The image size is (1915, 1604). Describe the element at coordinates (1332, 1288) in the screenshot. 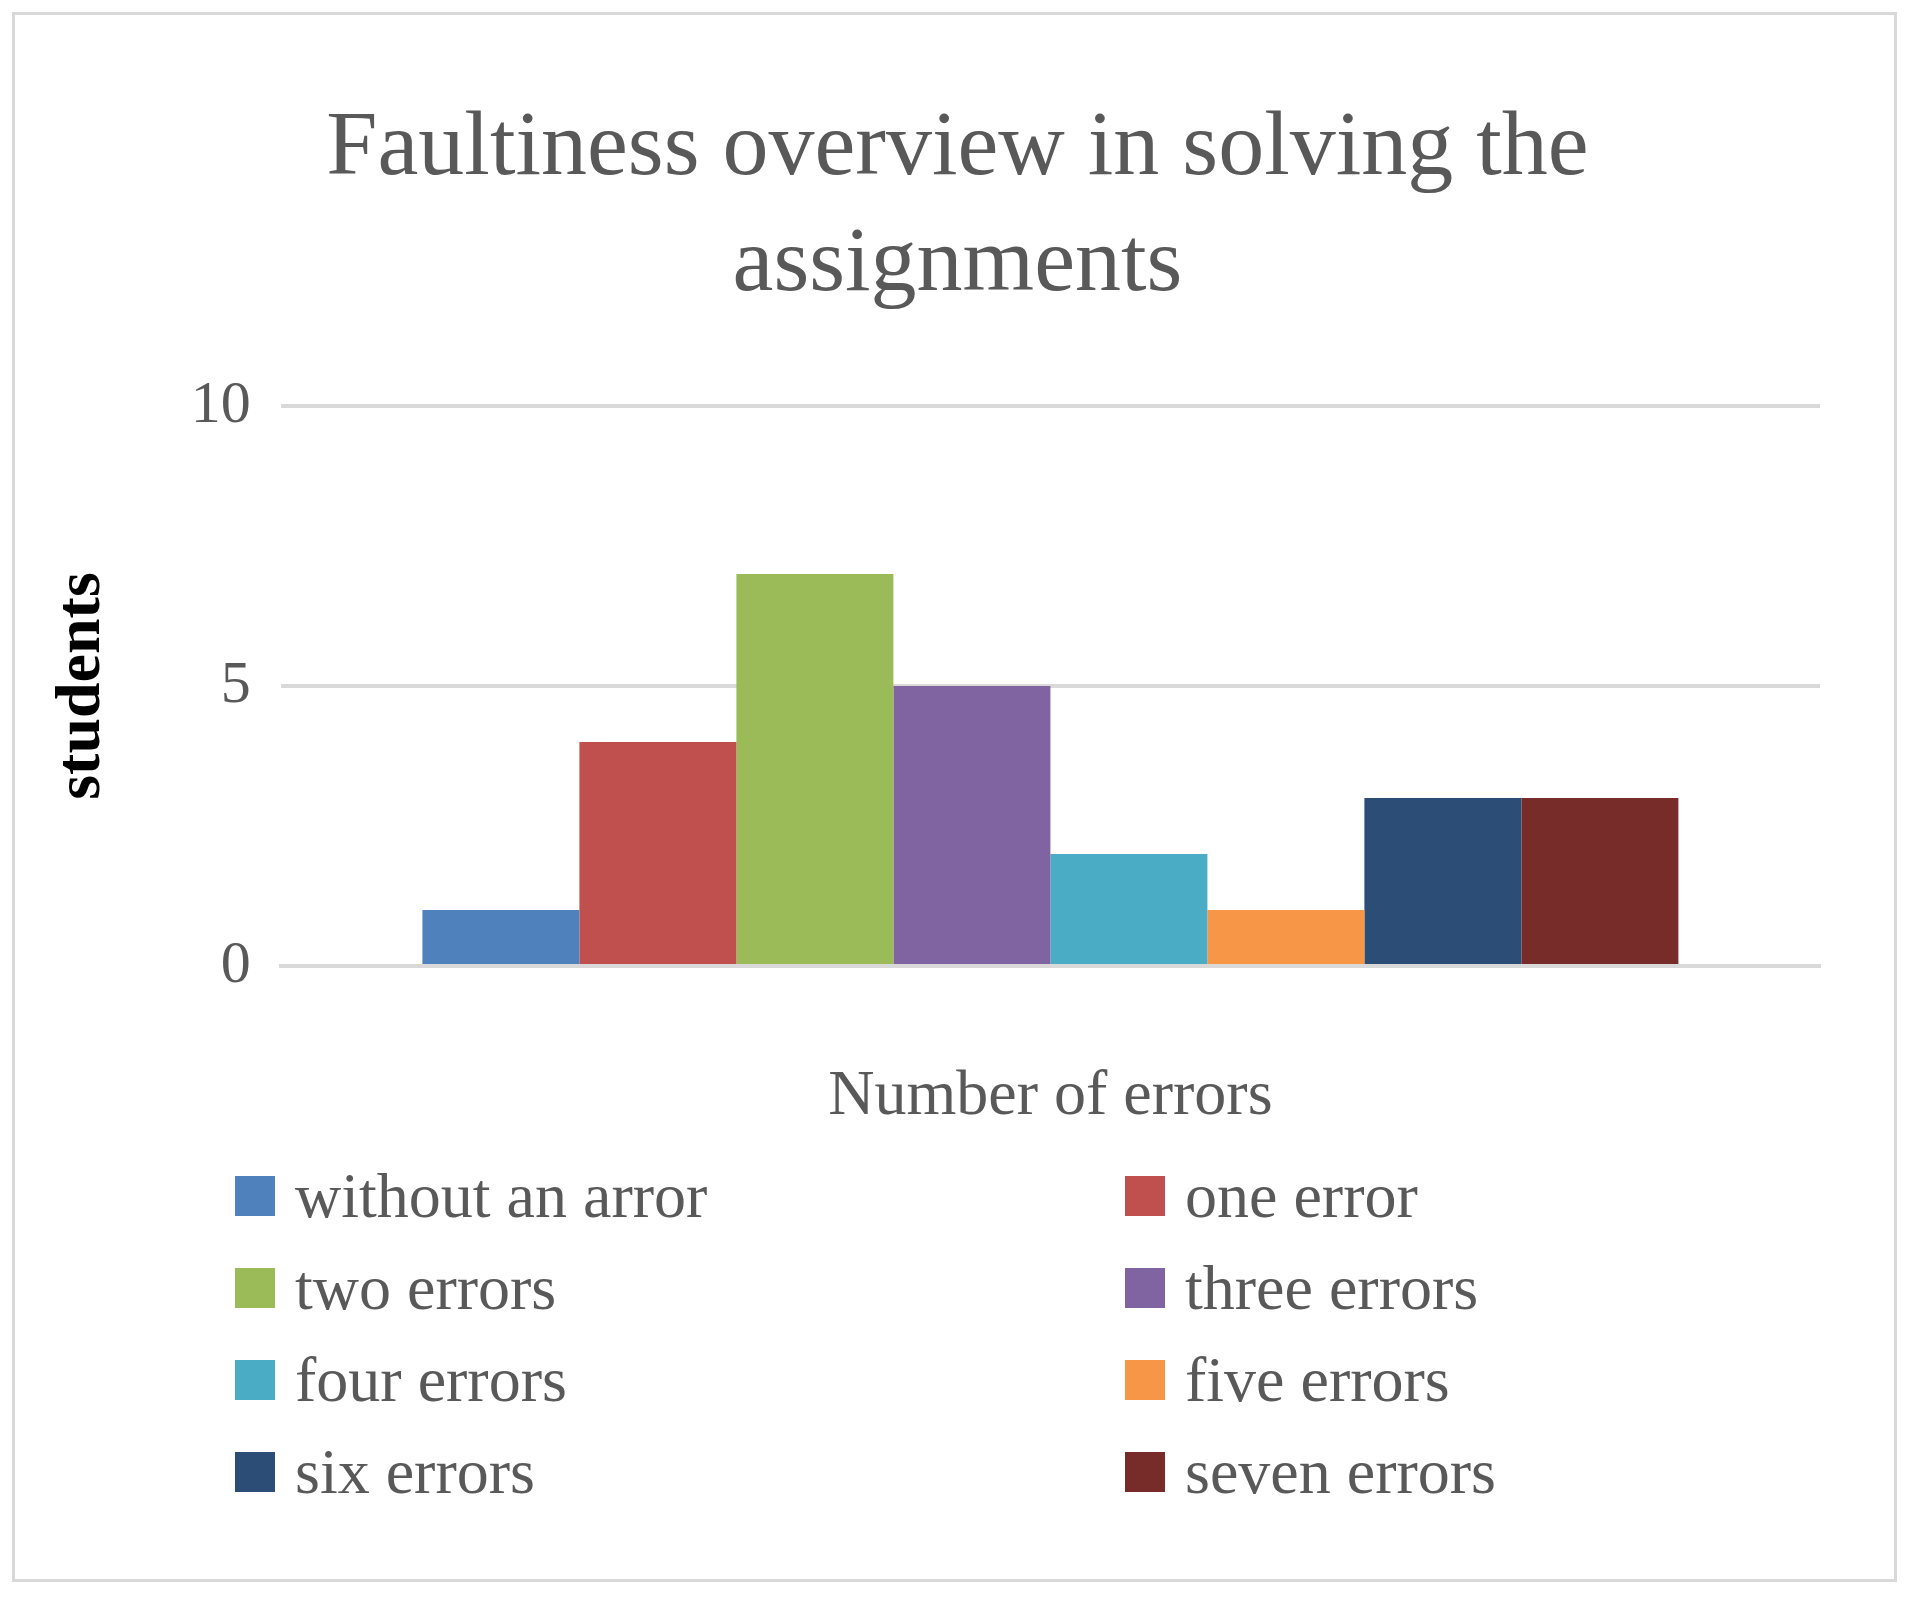

I see `legend-label: three errors` at that location.